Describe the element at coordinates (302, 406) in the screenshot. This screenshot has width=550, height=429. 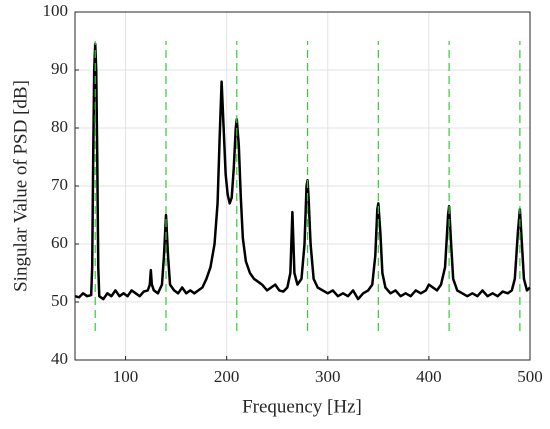
I see `x-axis-label: Frequency [Hz]` at that location.